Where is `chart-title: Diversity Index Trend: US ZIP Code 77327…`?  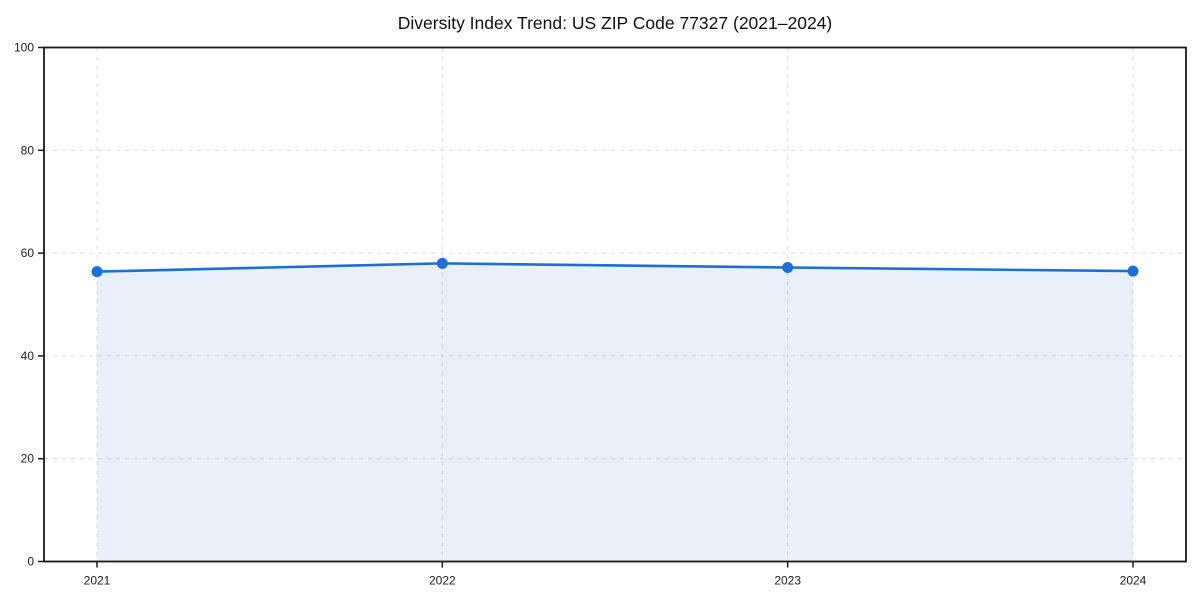
chart-title: Diversity Index Trend: US ZIP Code 77327… is located at coordinates (615, 23).